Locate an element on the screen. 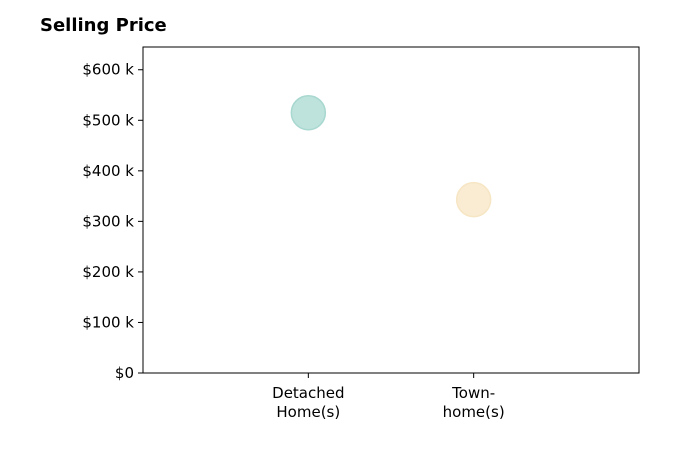 Image resolution: width=679 pixels, height=462 pixels. y-tick-label: $0 is located at coordinates (124, 373).